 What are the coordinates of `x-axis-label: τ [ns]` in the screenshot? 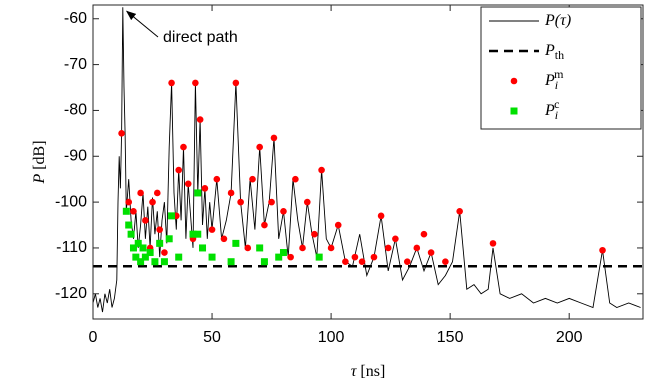 It's located at (368, 371).